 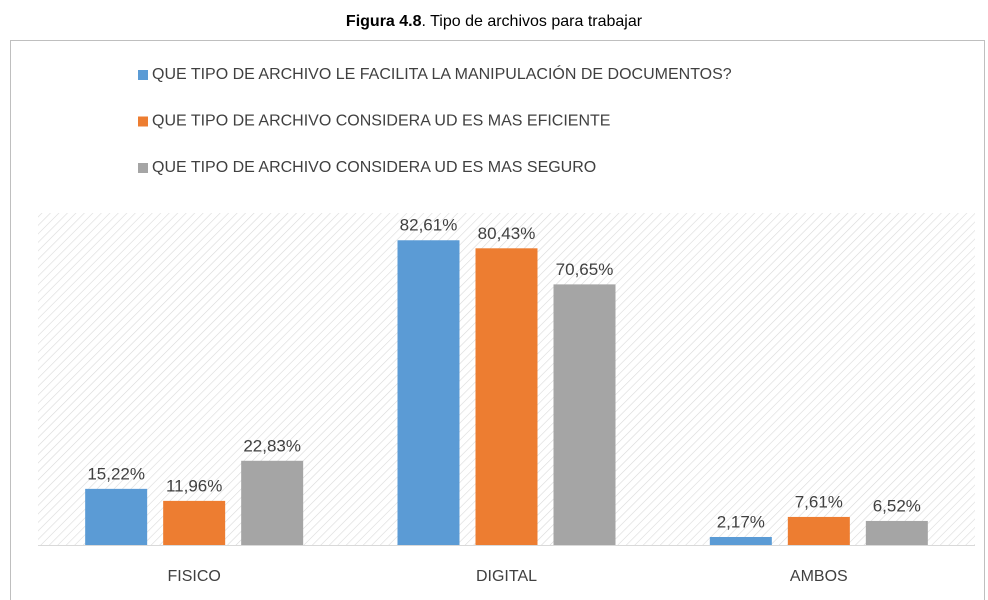 What do you see at coordinates (429, 225) in the screenshot?
I see `value-label: 82,61%` at bounding box center [429, 225].